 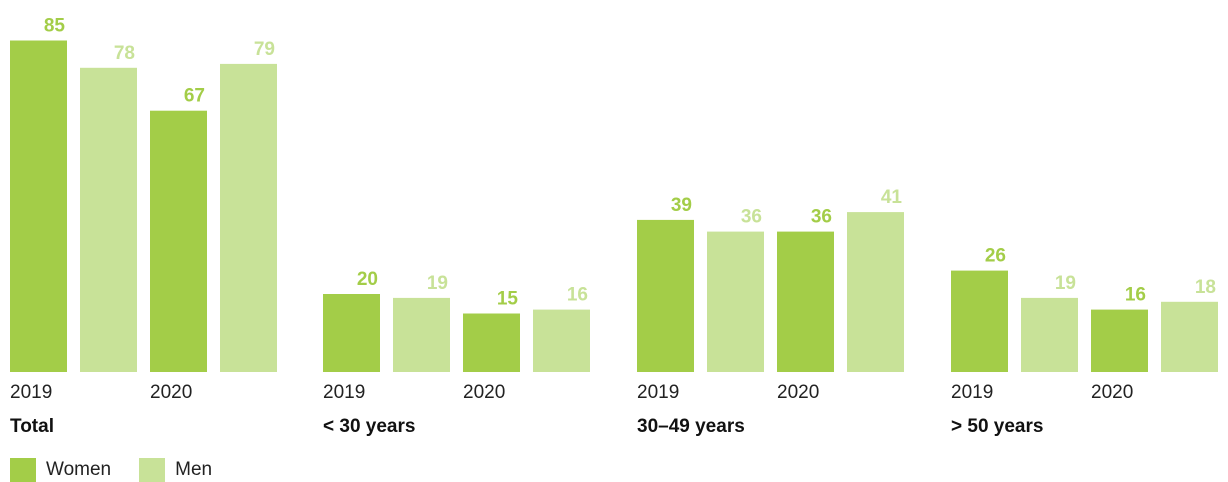 What do you see at coordinates (1049, 334) in the screenshot?
I see `bar-50-years-2019-men` at bounding box center [1049, 334].